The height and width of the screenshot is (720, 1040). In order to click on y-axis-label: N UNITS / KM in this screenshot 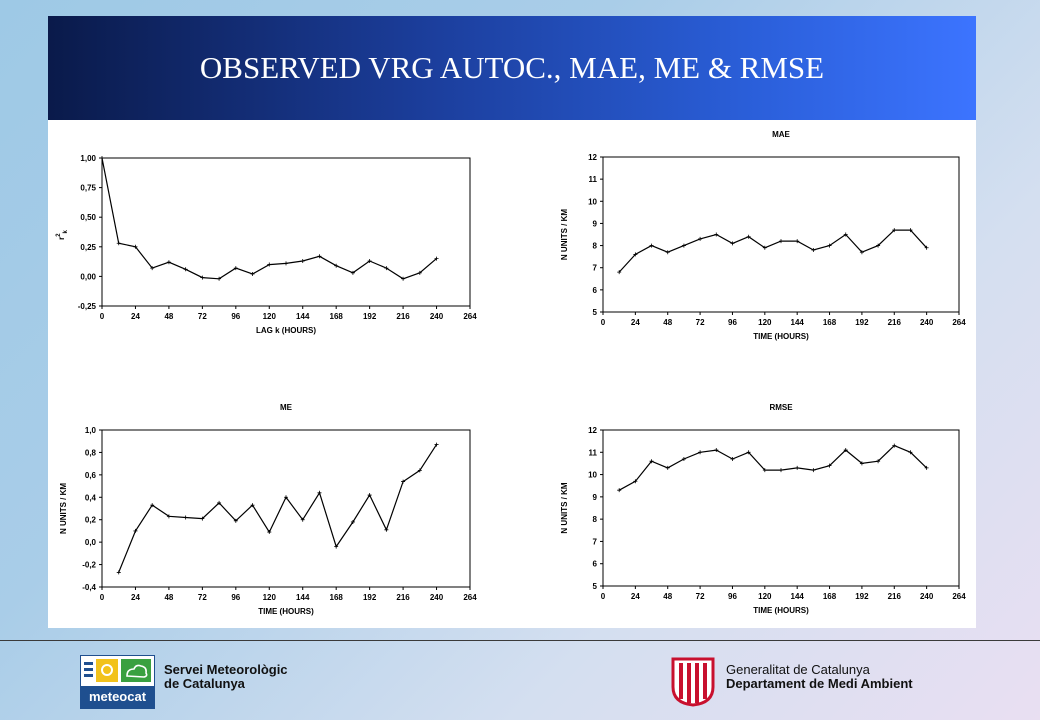, I will do `click(63, 508)`.